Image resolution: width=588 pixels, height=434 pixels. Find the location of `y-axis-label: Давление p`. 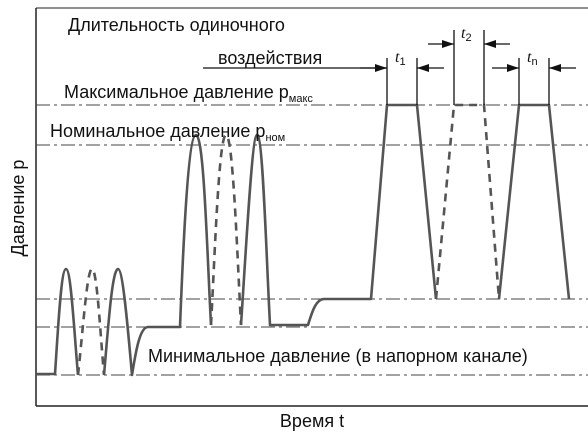

y-axis-label: Давление p is located at coordinates (18, 208).